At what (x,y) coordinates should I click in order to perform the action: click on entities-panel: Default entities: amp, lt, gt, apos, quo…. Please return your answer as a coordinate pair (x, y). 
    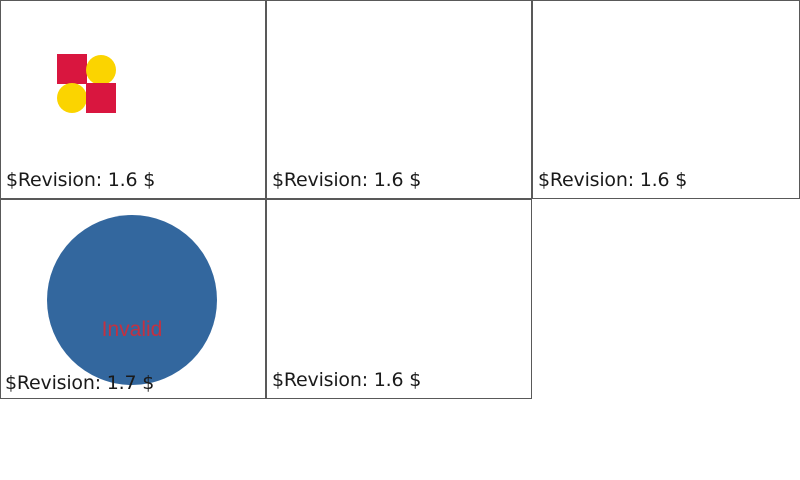
    Looking at the image, I should click on (399, 299).